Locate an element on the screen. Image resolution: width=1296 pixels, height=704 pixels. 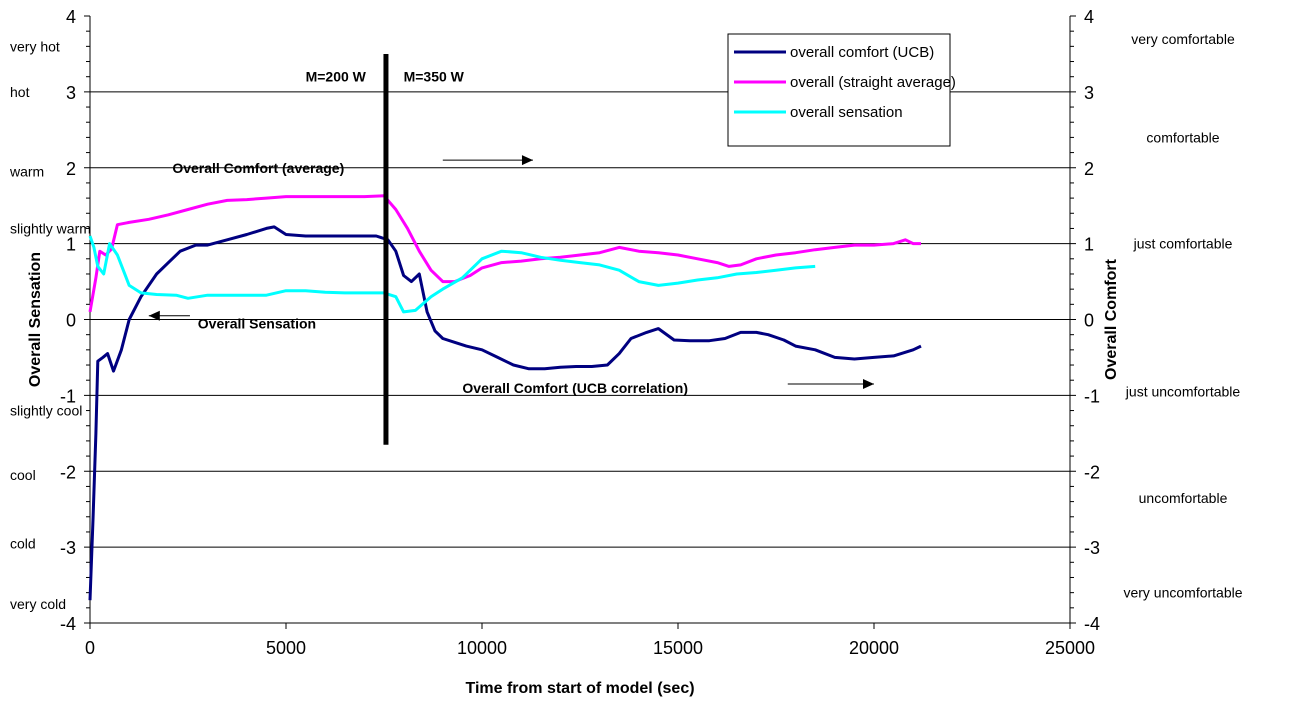
comfort-scale-label: very uncomfortable is located at coordinates (1182, 593).